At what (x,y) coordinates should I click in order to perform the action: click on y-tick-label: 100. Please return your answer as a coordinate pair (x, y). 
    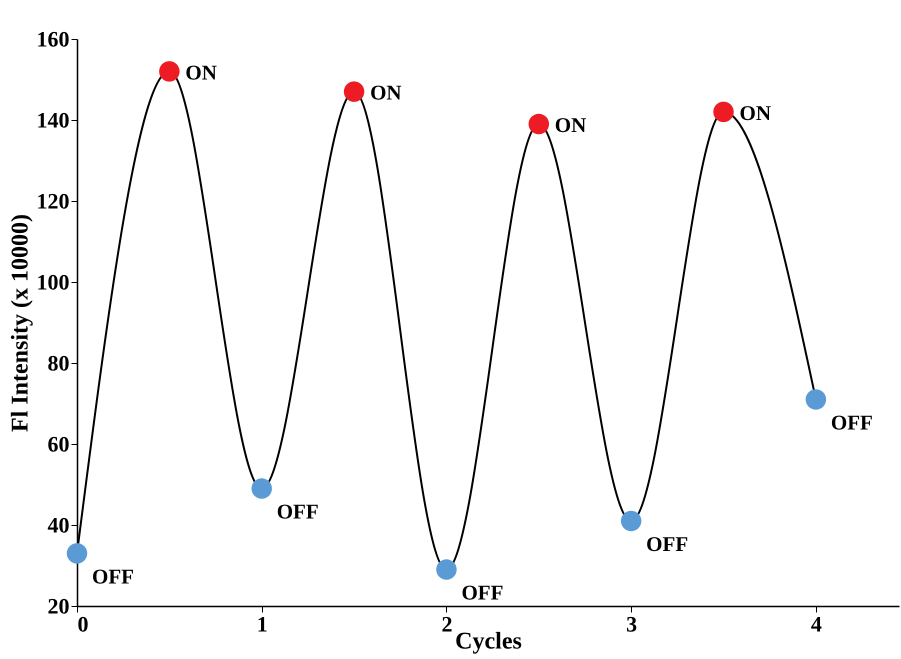
    Looking at the image, I should click on (53, 282).